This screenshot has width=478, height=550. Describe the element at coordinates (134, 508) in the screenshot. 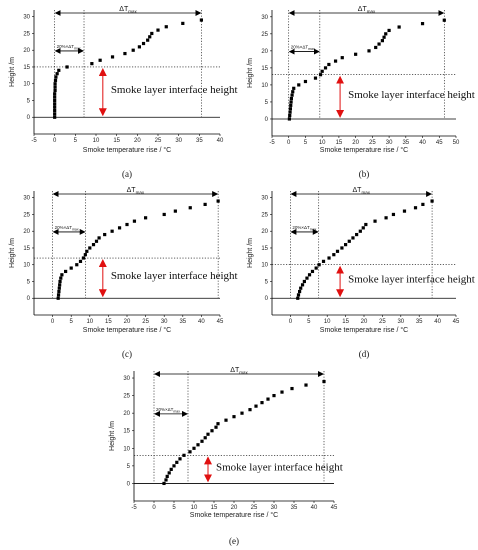

I see `x-tick-label: -5` at that location.